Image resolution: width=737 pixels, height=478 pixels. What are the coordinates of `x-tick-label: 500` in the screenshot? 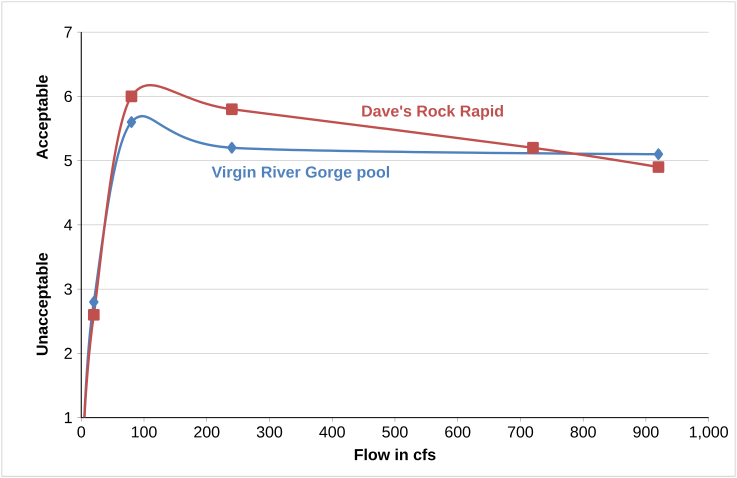 It's located at (395, 432).